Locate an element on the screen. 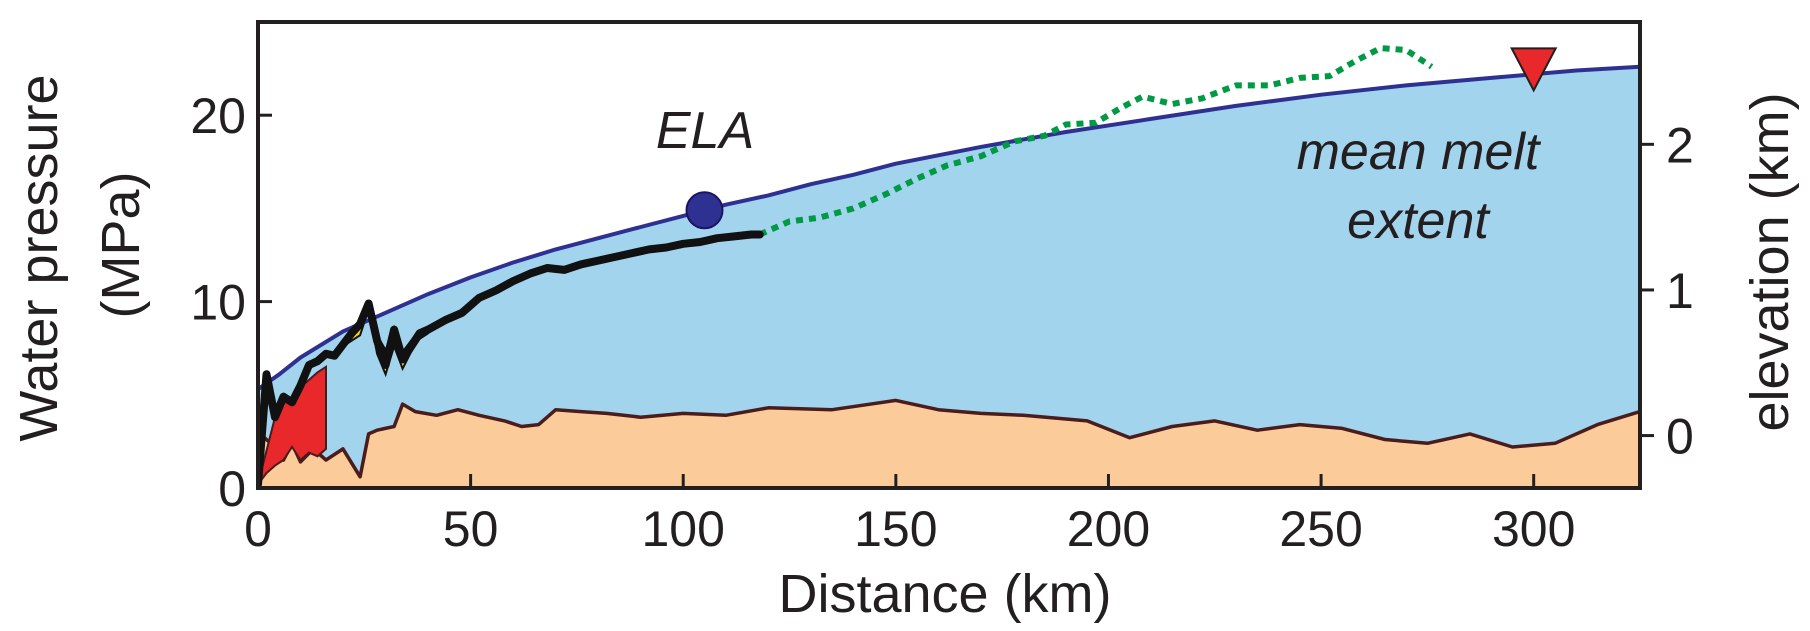 This screenshot has height=631, width=1810. right-y-tick-label: 2 is located at coordinates (1680, 145).